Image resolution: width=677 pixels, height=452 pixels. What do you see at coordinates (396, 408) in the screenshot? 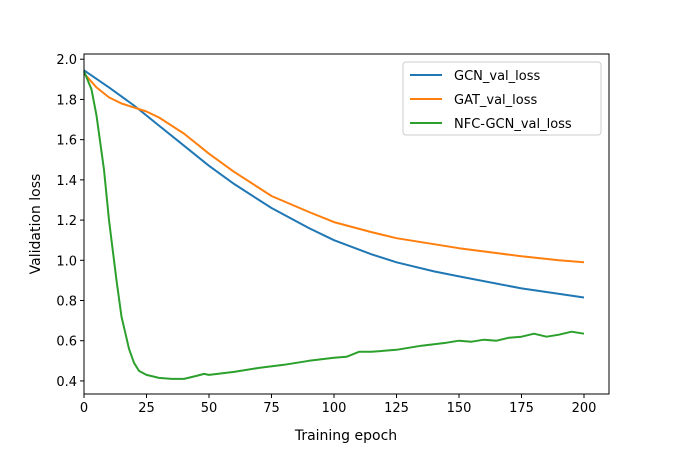
I see `x-tick-label: 125` at bounding box center [396, 408].